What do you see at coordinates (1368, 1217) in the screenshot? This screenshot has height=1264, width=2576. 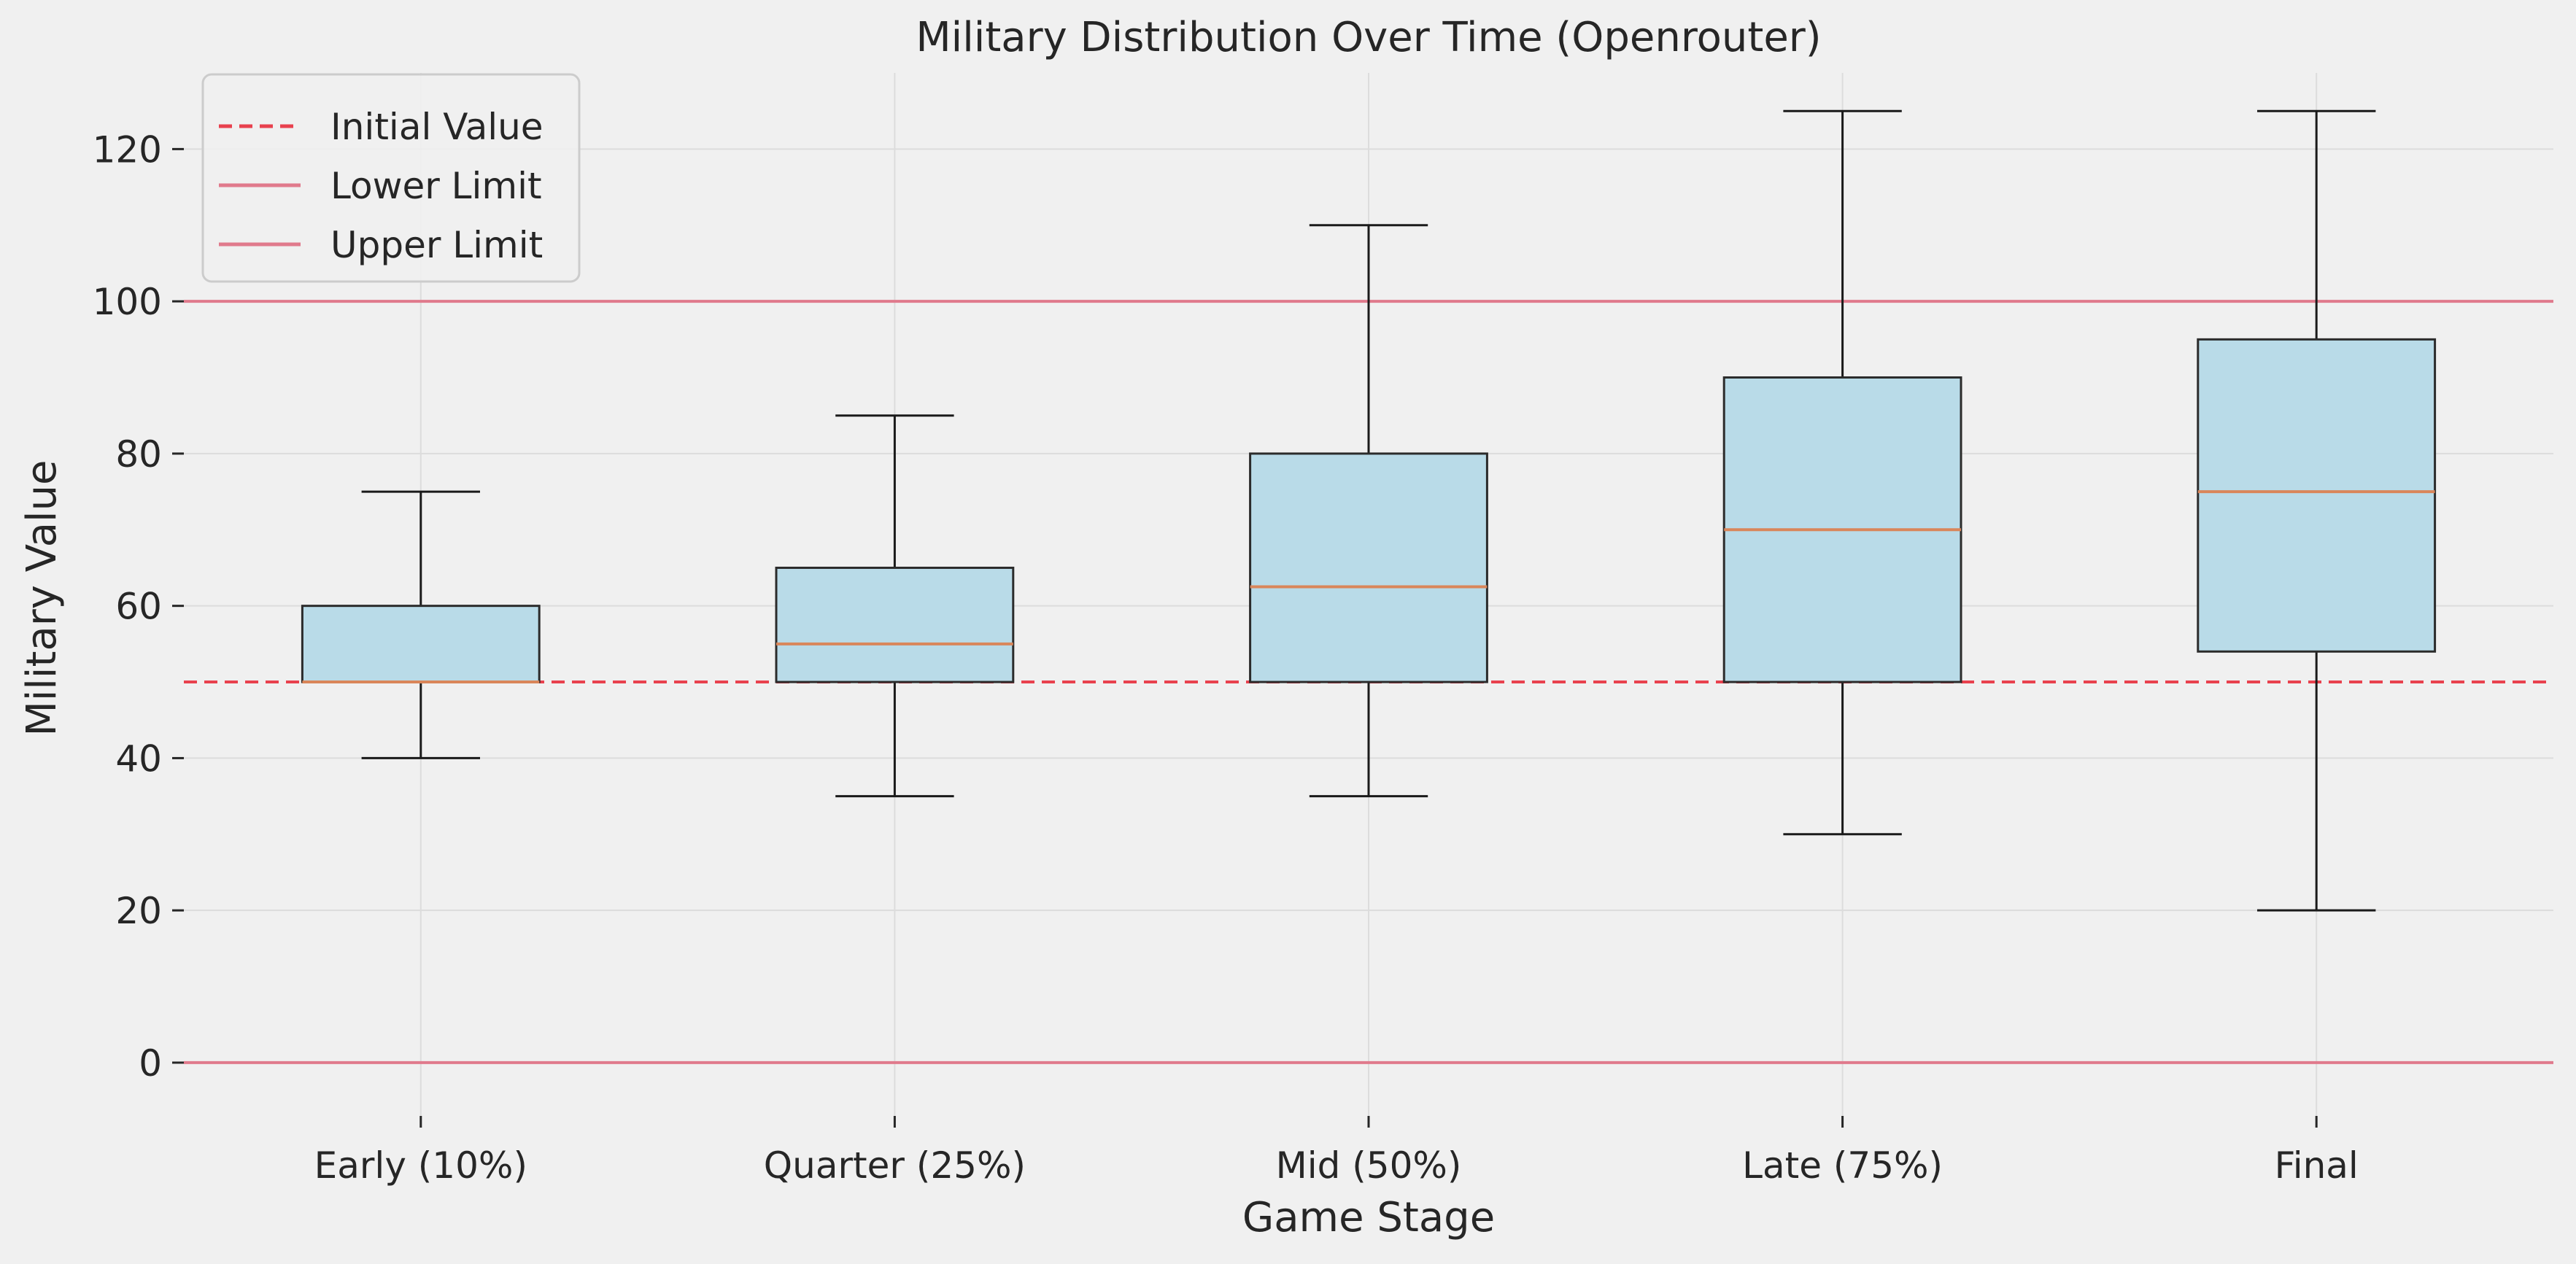 I see `x-axis-label: Game Stage` at bounding box center [1368, 1217].